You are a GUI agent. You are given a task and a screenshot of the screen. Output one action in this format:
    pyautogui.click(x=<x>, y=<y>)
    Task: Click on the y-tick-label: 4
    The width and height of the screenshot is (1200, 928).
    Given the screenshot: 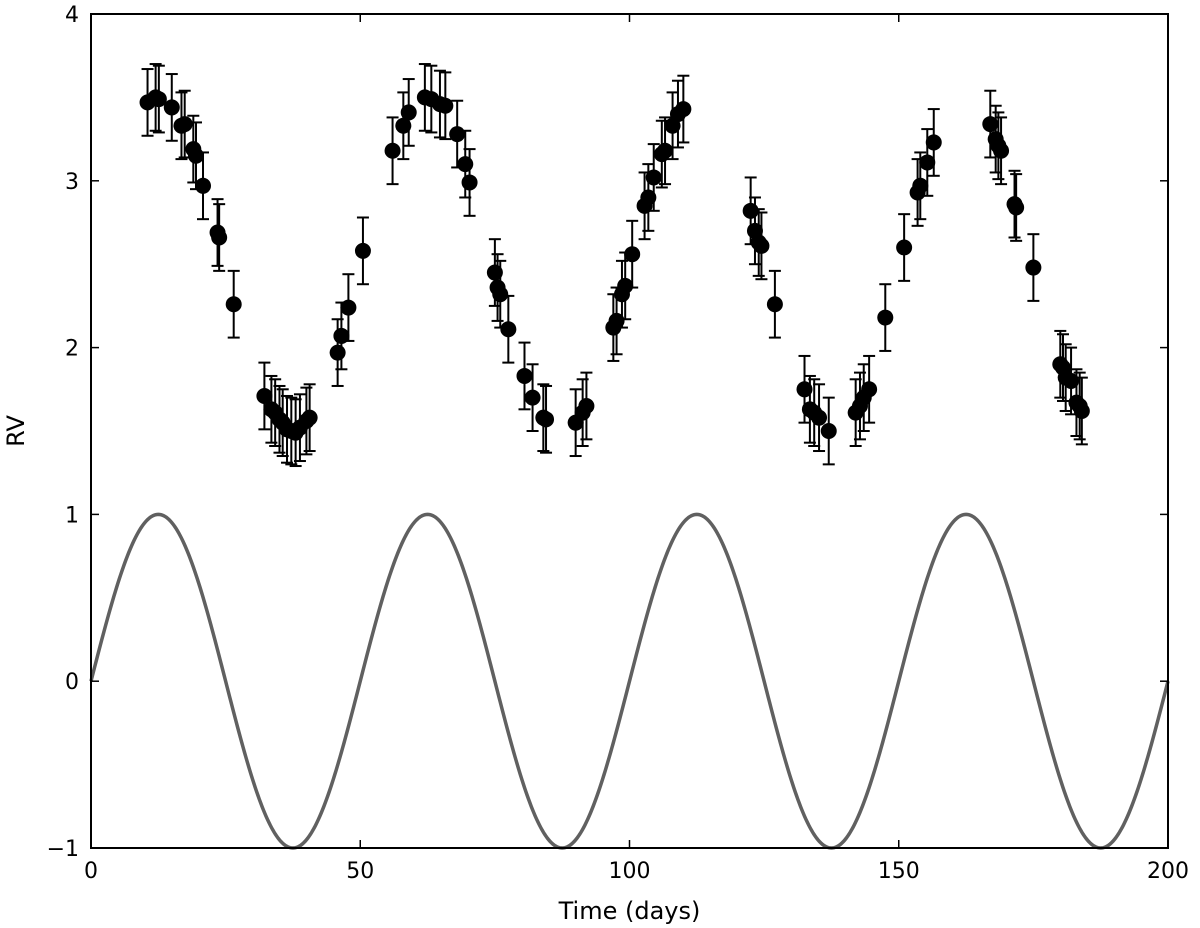 What is the action you would take?
    pyautogui.click(x=72, y=15)
    